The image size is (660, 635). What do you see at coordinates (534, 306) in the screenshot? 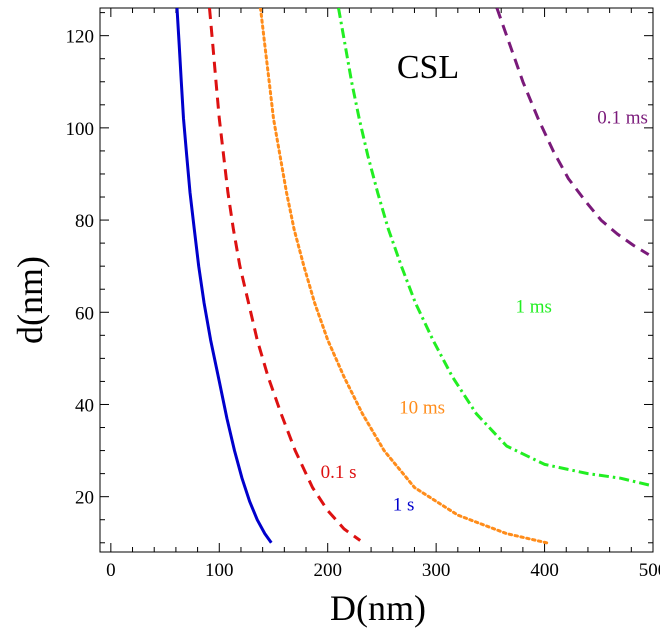
I see `series-label-1-ms: 1 ms` at bounding box center [534, 306].